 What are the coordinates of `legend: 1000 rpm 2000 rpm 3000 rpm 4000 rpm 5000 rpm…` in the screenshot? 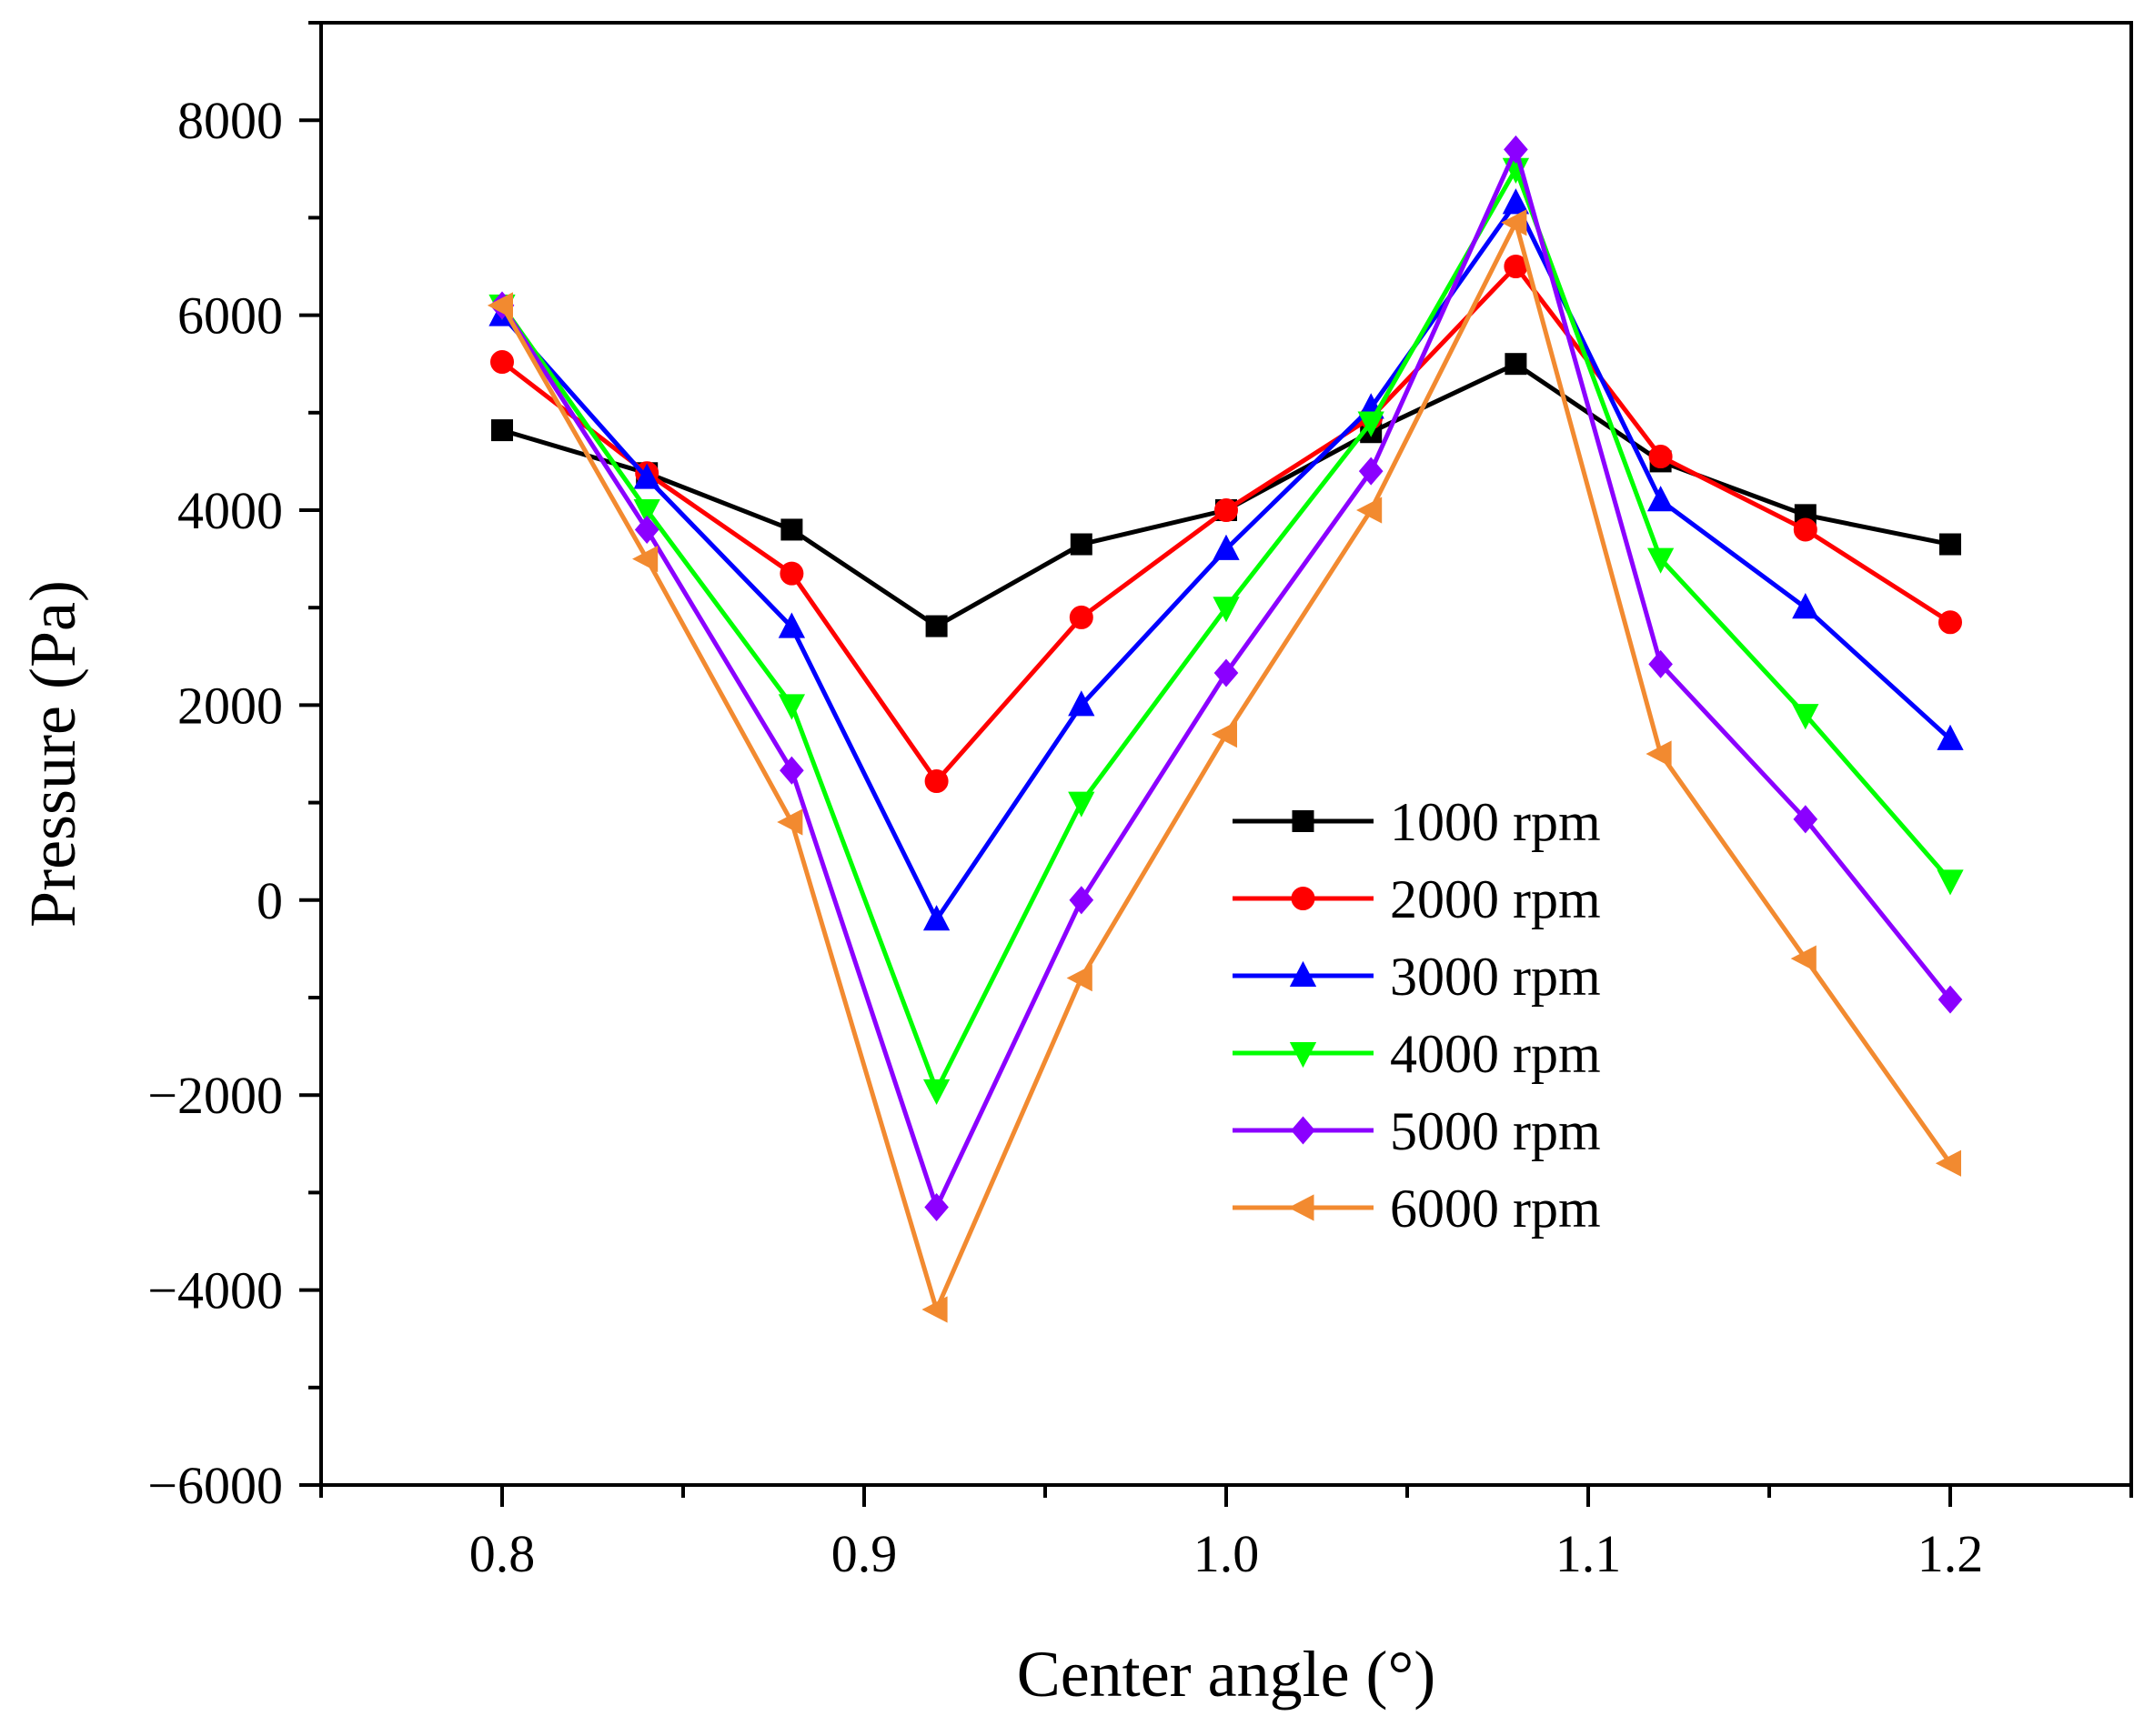 It's located at (1417, 1015).